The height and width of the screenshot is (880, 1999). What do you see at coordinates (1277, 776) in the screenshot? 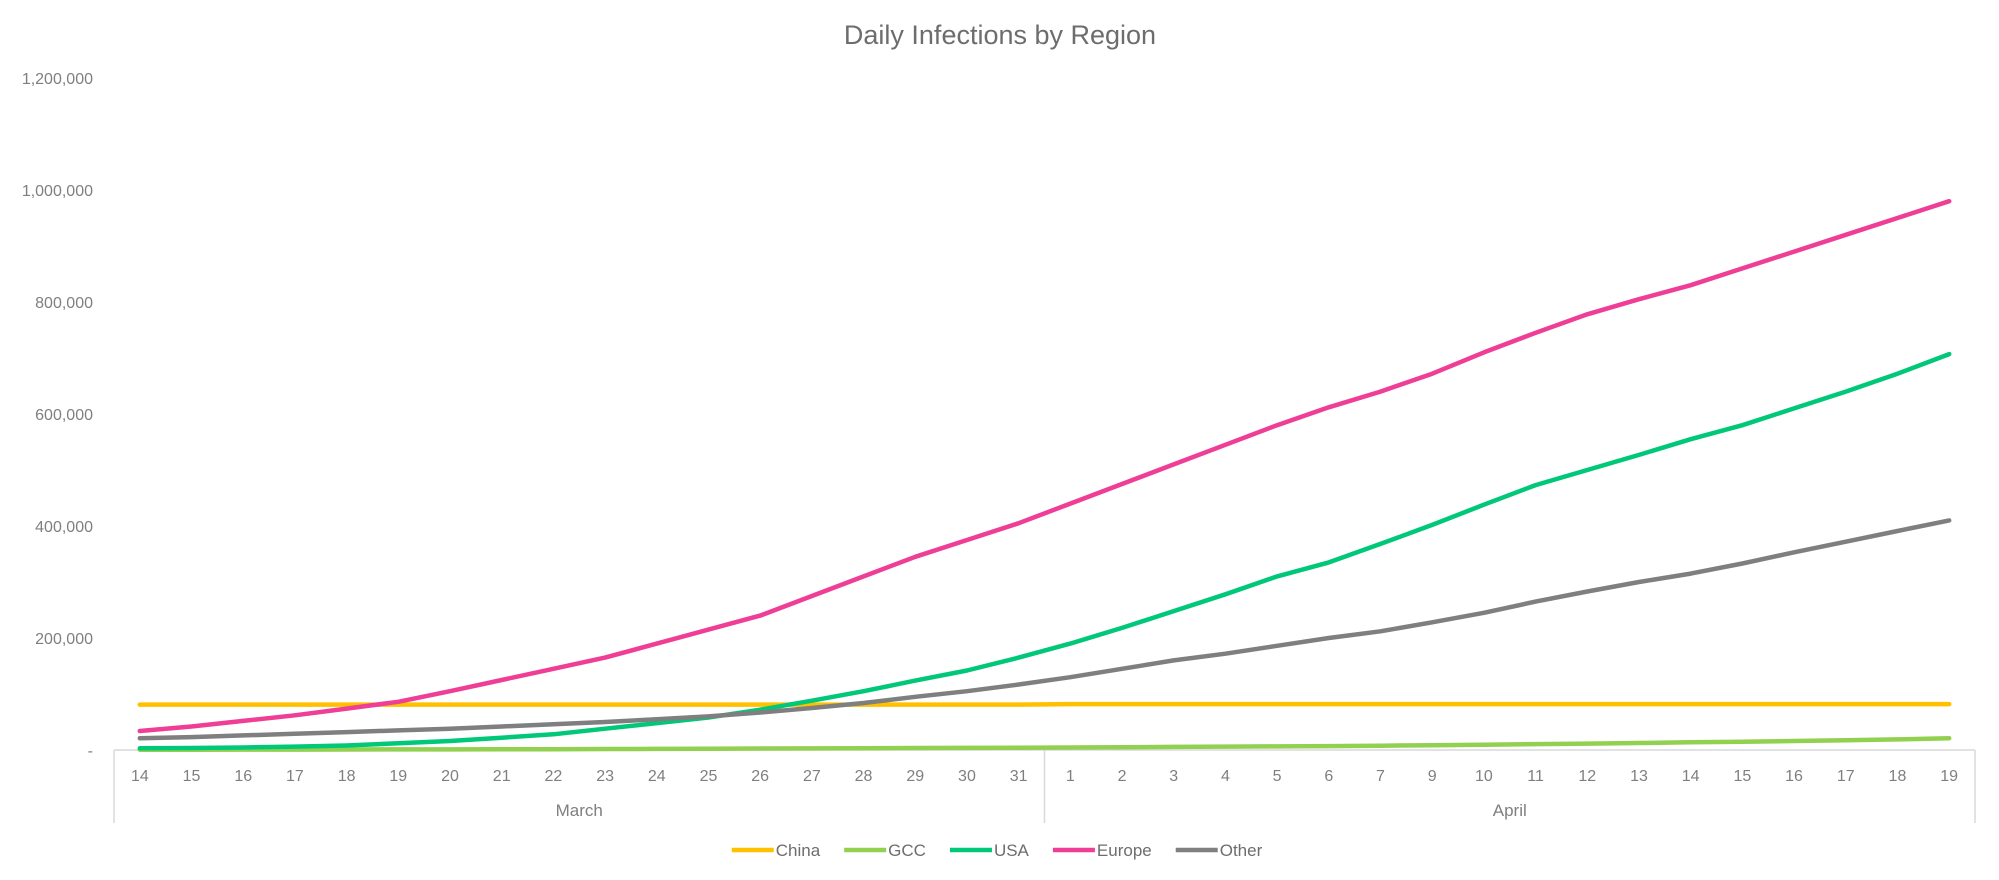
I see `x-tick-label: 5` at bounding box center [1277, 776].